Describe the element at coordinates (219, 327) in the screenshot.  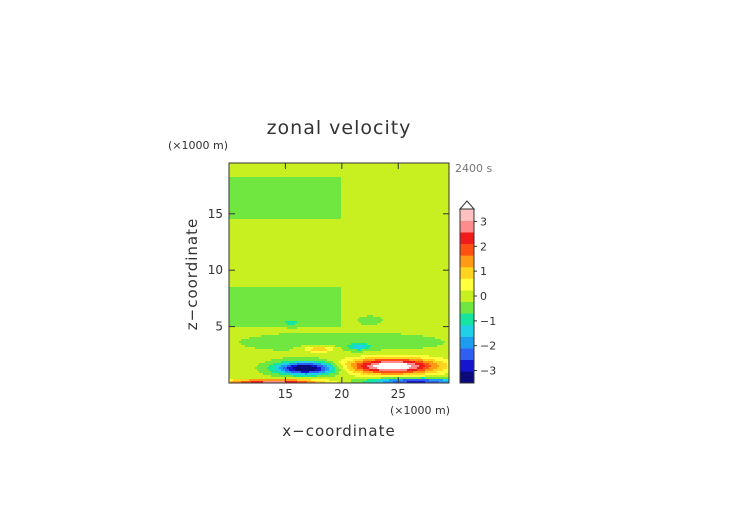
I see `y-tick-label: 5` at that location.